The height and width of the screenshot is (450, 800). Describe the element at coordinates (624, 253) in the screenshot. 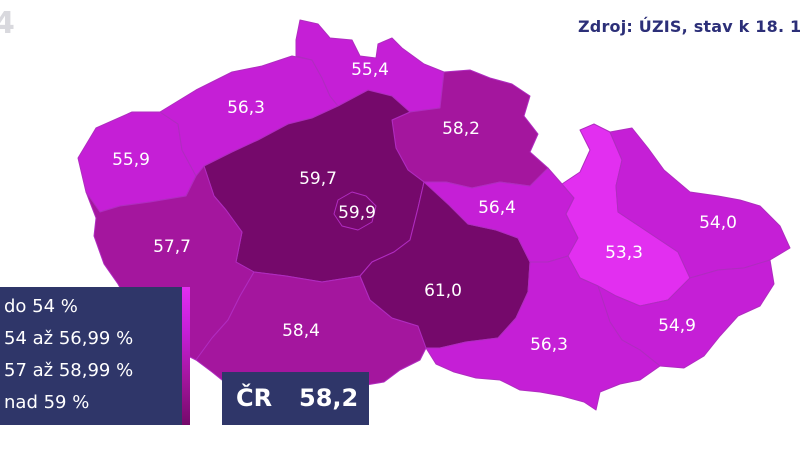

I see `region-value-olomoucky: 53,3` at that location.